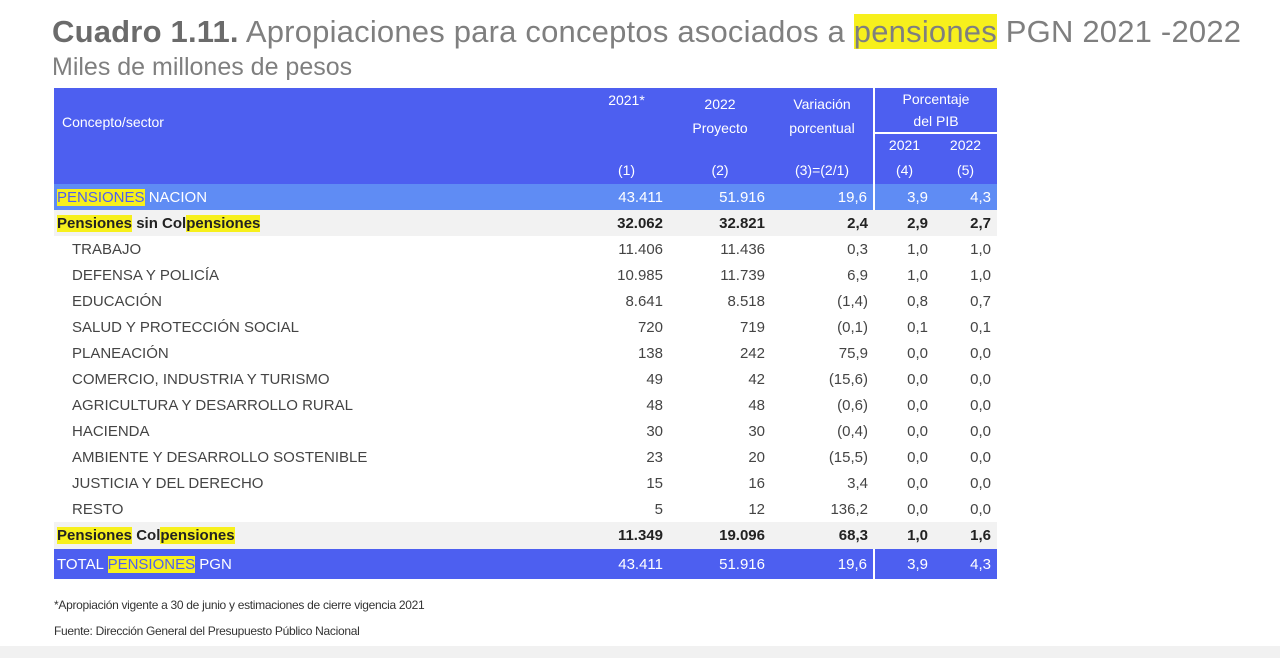 This screenshot has height=658, width=1280. I want to click on cell-v2: 19.096, so click(720, 535).